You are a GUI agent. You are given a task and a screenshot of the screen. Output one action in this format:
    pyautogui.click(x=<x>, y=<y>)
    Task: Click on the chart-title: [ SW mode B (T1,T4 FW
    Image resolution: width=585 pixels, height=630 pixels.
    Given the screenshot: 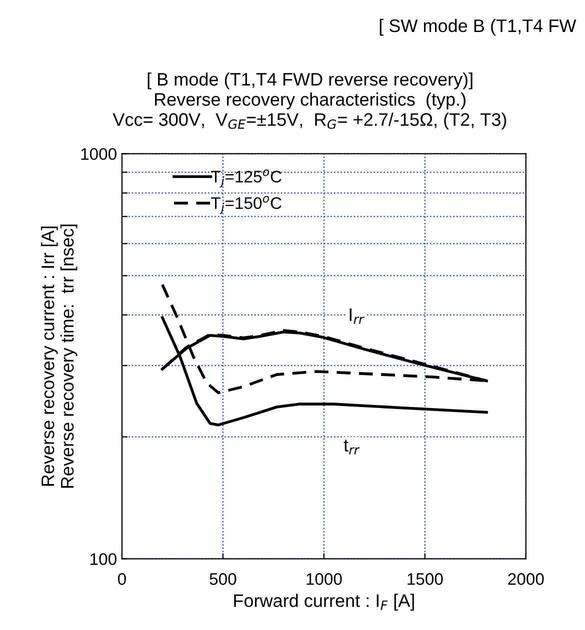 What is the action you would take?
    pyautogui.click(x=478, y=27)
    